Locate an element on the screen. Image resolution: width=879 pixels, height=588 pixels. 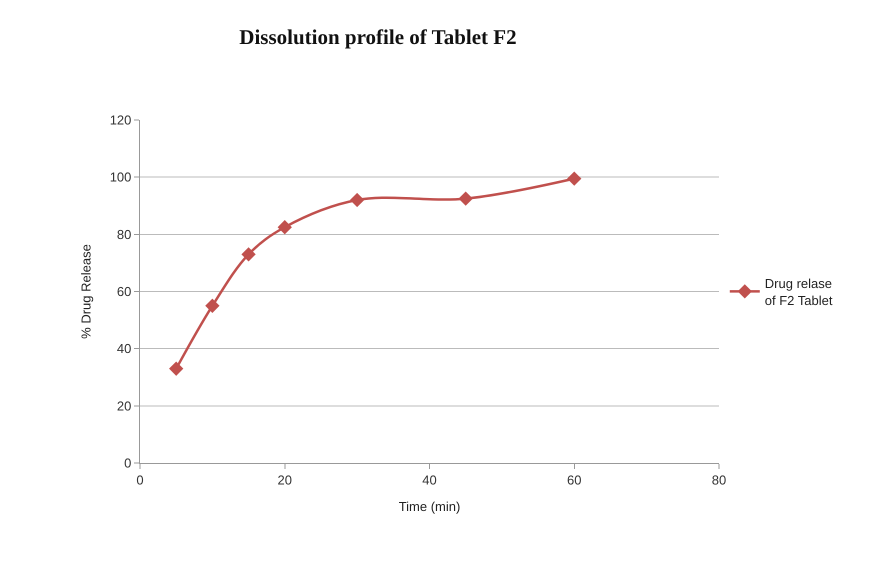
y-tick-label: 60 is located at coordinates (124, 292).